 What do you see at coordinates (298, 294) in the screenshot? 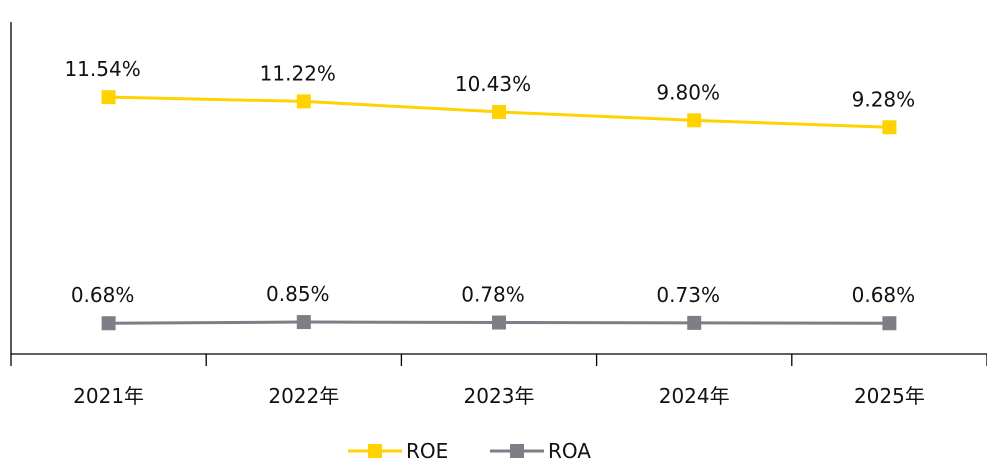
I see `data-label-roa: 0.85%` at bounding box center [298, 294].